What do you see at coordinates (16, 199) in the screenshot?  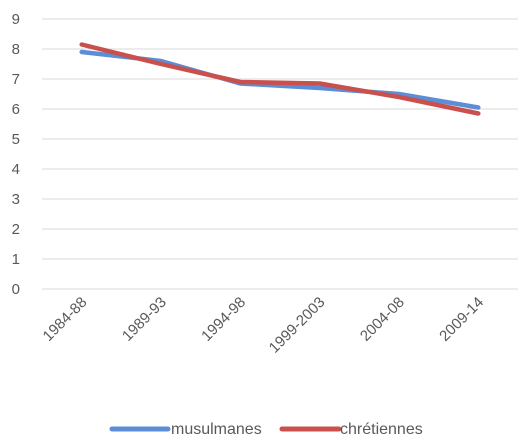 I see `y-tick-label: 3` at bounding box center [16, 199].